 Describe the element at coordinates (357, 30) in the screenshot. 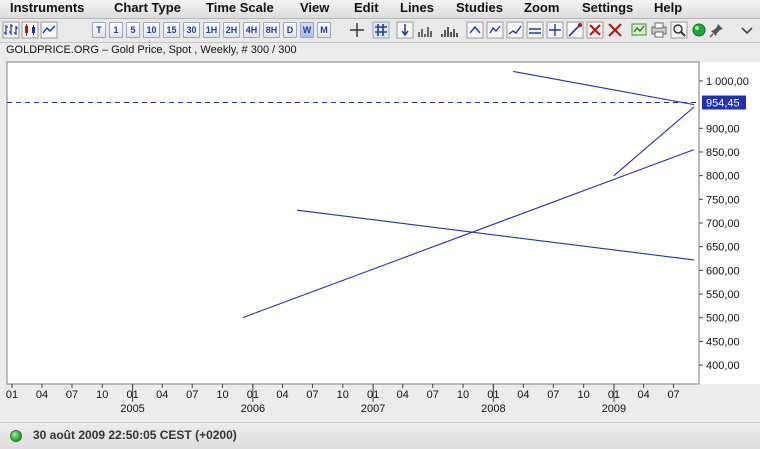

I see `crosshair-cursor-icon` at that location.